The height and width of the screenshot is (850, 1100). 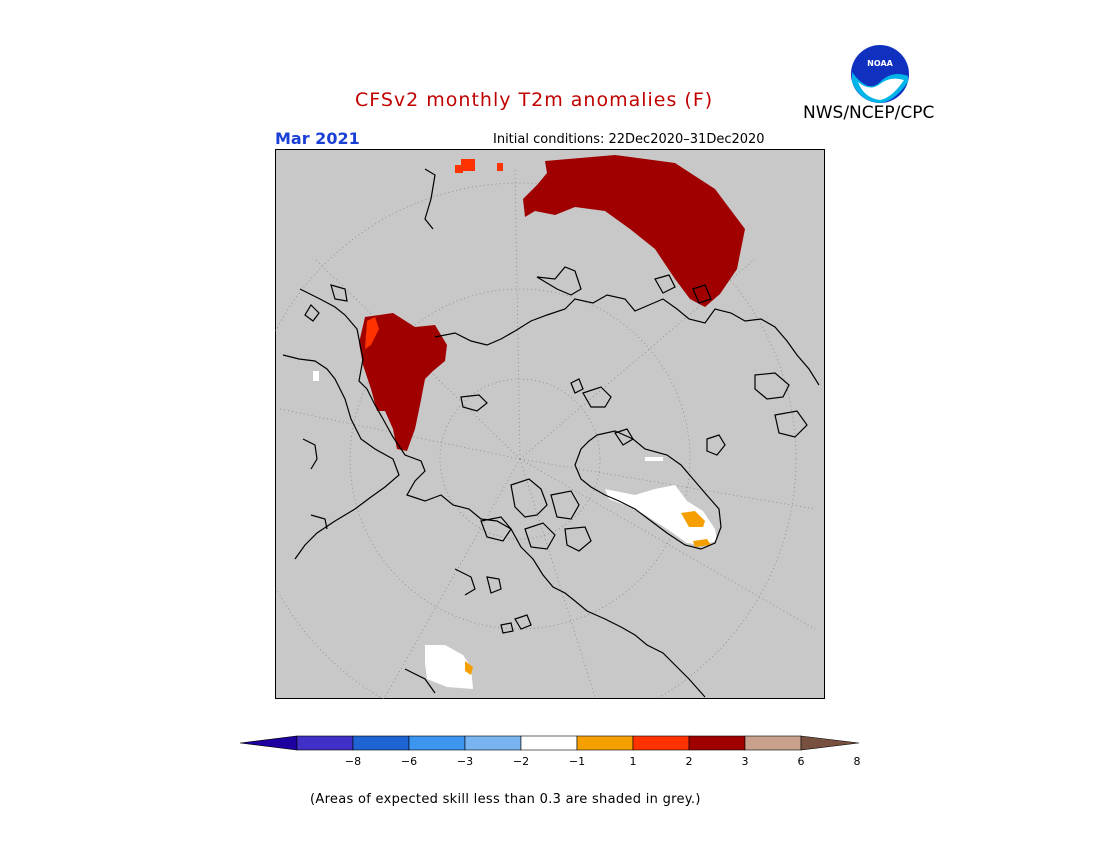 I want to click on noaa-logo-text: NOAA, so click(x=880, y=63).